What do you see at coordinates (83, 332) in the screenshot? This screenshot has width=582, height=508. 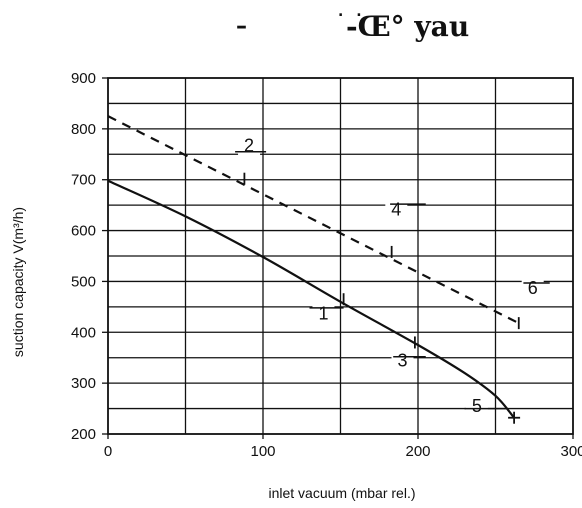 I see `y-tick-label: 400` at bounding box center [83, 332].